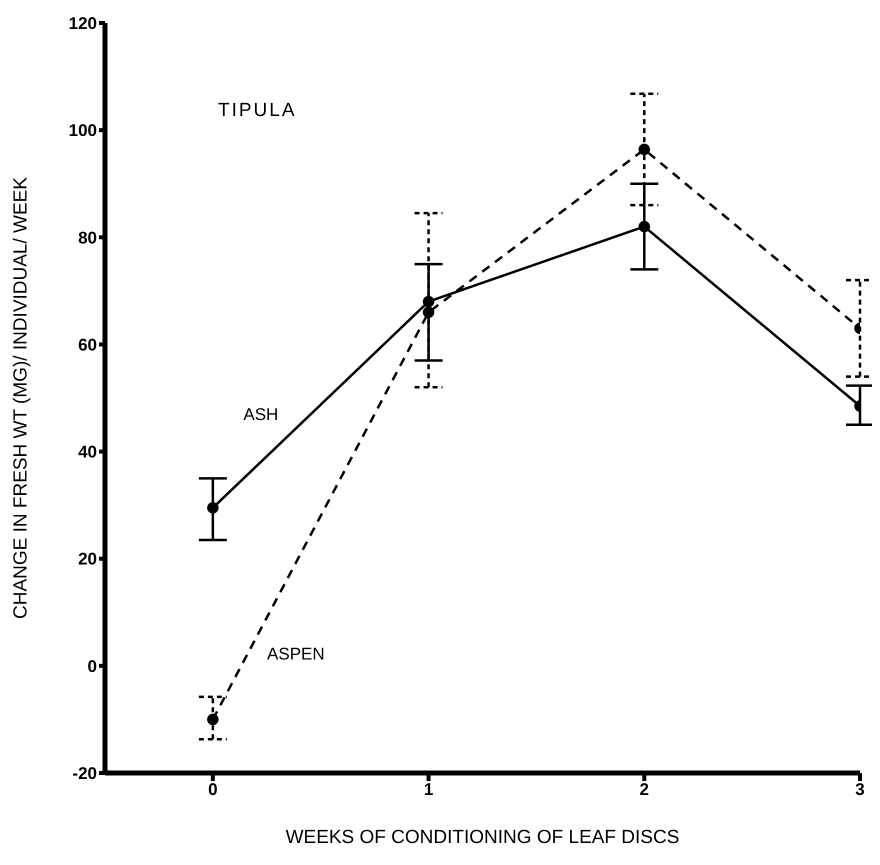 This screenshot has width=880, height=865. I want to click on y-tick-label: 120, so click(82, 24).